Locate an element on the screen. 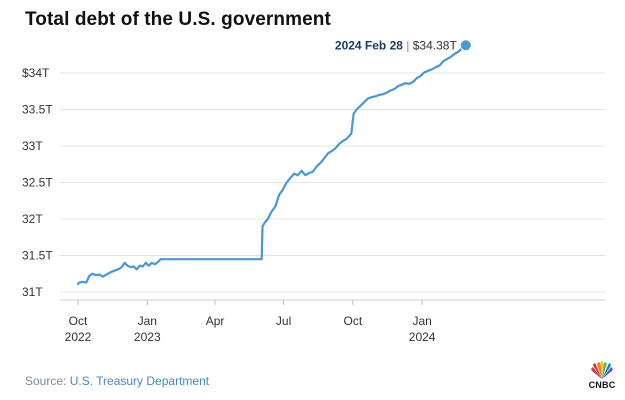 Image resolution: width=625 pixels, height=400 pixels. source-note: Source: U.S. Treasury Department is located at coordinates (117, 381).